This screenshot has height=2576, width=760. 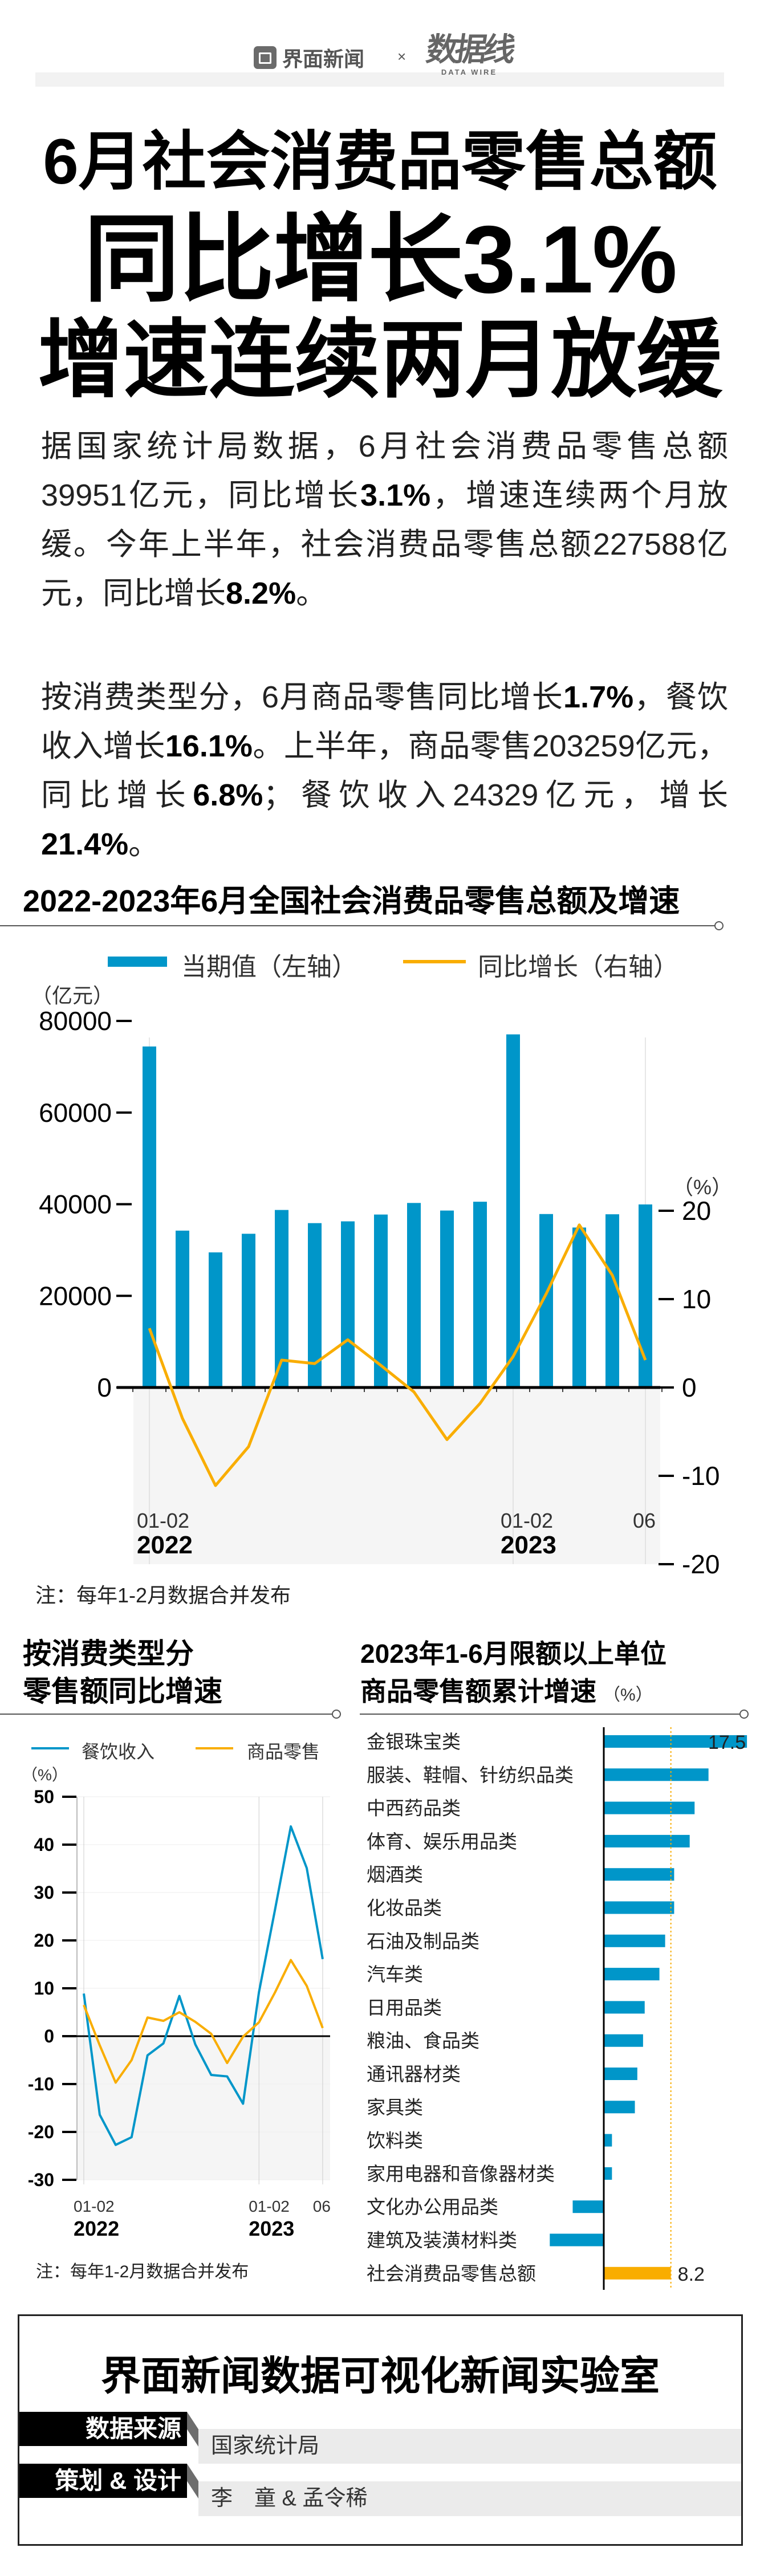 What do you see at coordinates (385, 721) in the screenshot?
I see `paragraph-text: ，餐饮收入增长` at bounding box center [385, 721].